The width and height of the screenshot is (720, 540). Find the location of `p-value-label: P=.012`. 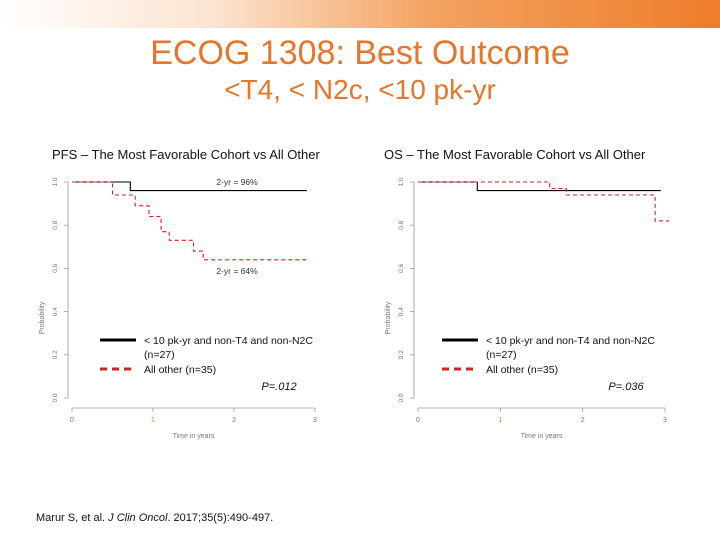

p-value-label: P=.012 is located at coordinates (278, 387).